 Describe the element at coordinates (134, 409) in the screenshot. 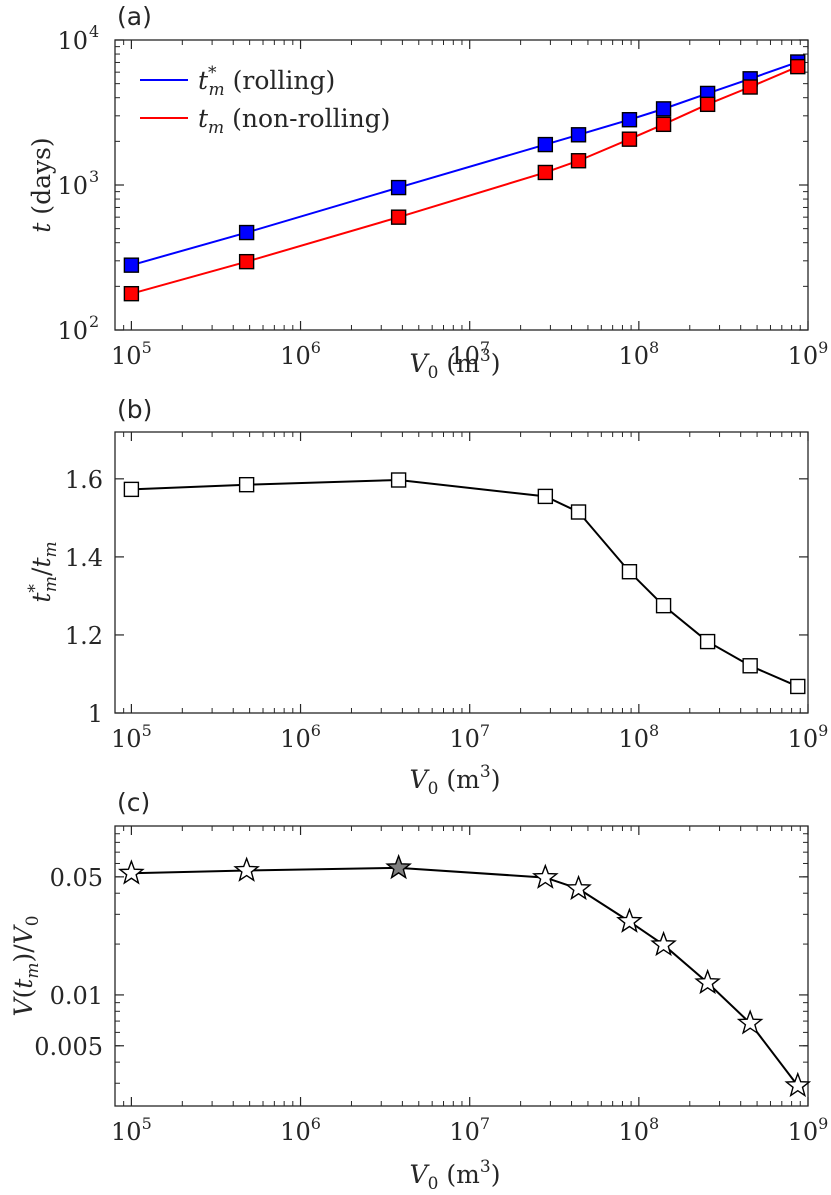

I see `panel-label: (b)` at that location.